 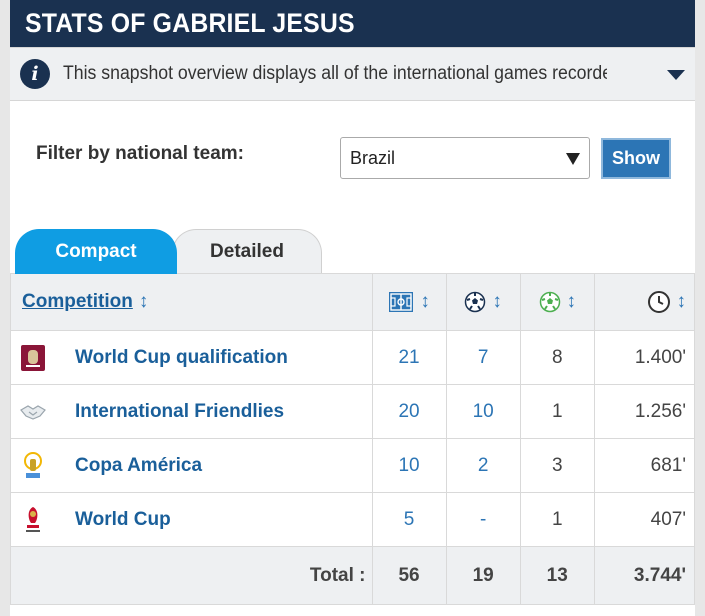 I want to click on handshake-icon, so click(x=33, y=412).